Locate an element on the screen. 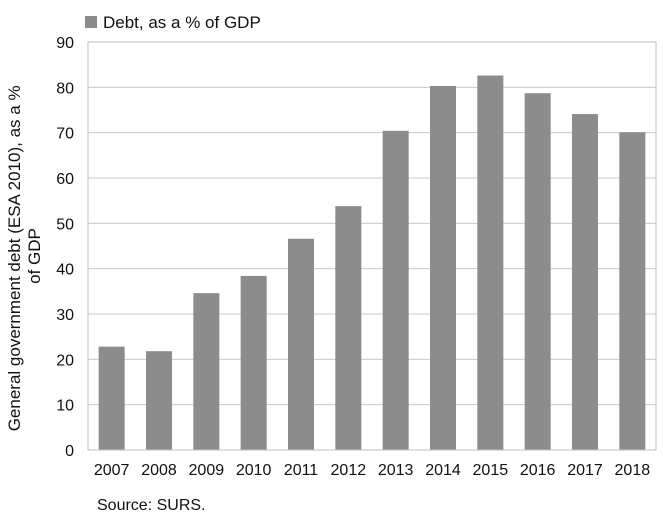 This screenshot has height=521, width=668. y-tick-label: 30 is located at coordinates (65, 315).